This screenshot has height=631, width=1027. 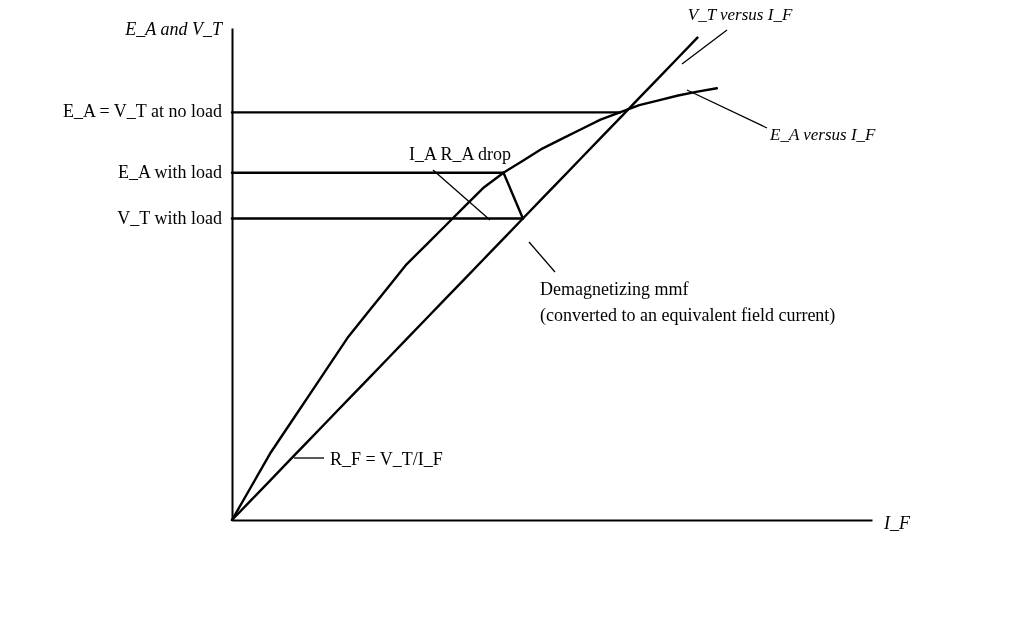 What do you see at coordinates (169, 217) in the screenshot?
I see `text: V_T with load` at bounding box center [169, 217].